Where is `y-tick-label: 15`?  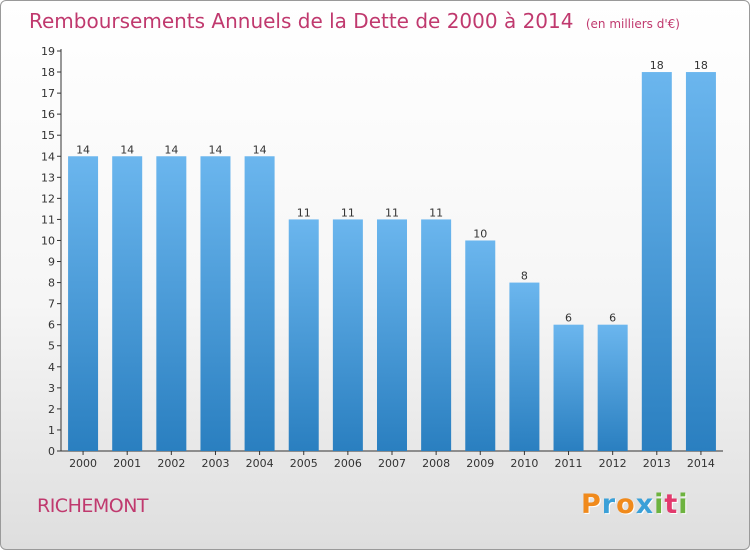 y-tick-label: 15 is located at coordinates (48, 135).